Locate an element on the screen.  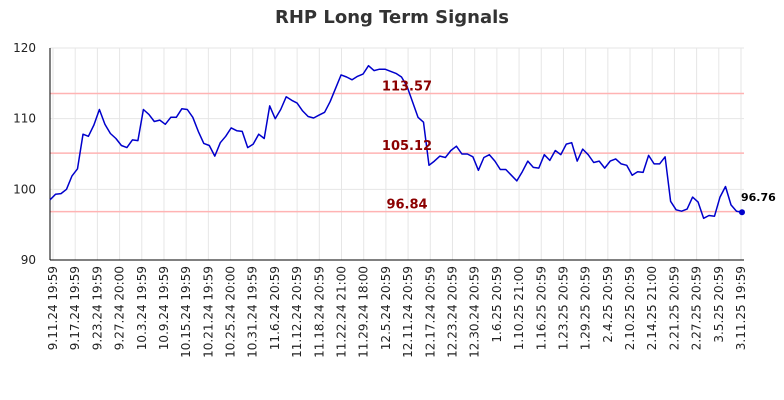
x-tick-label: 3.11.25 19:59 is located at coordinates (741, 308).